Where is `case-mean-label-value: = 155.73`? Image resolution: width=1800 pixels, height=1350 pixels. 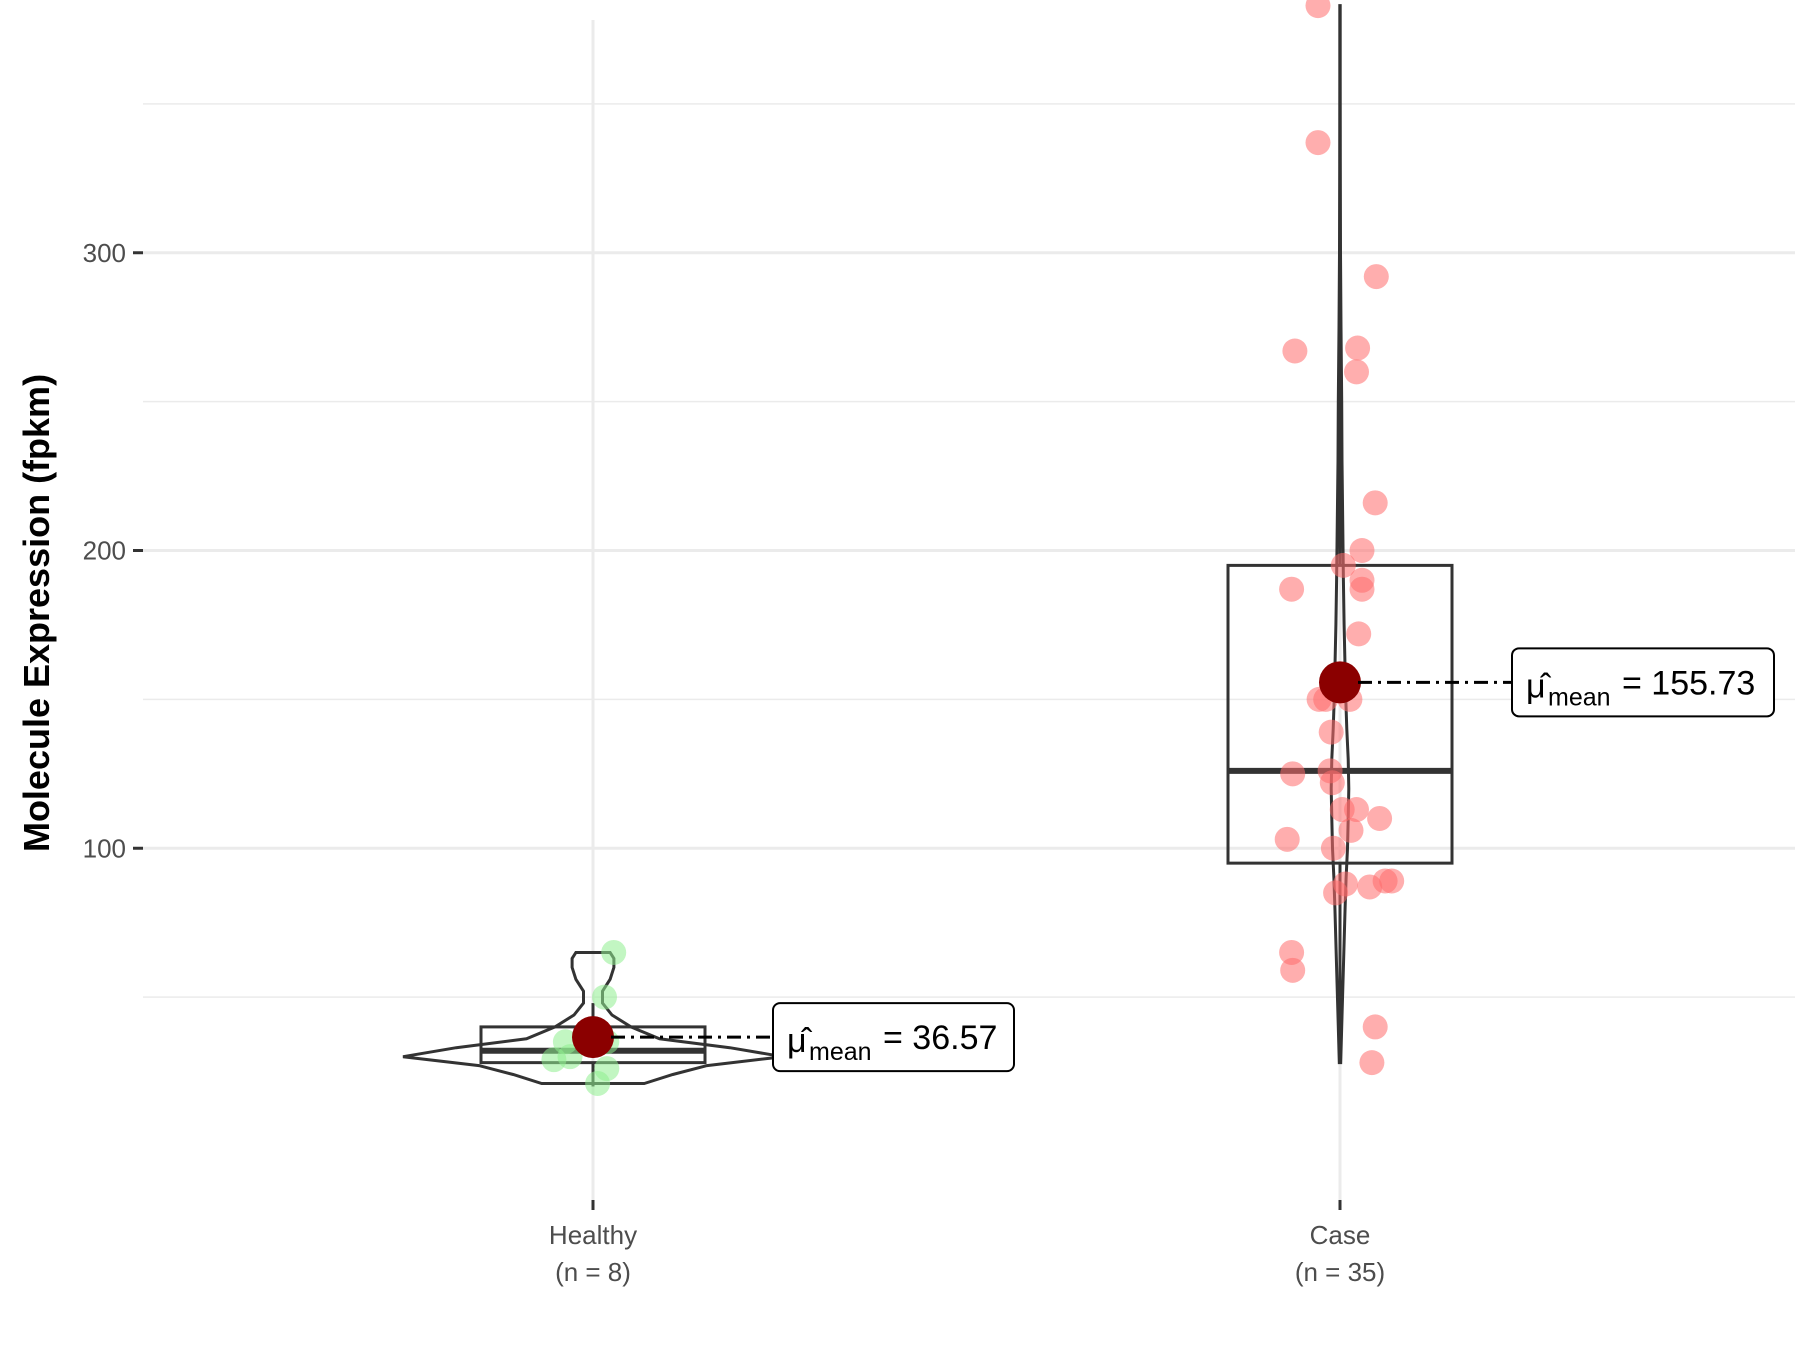 case-mean-label-value: = 155.73 is located at coordinates (1688, 683).